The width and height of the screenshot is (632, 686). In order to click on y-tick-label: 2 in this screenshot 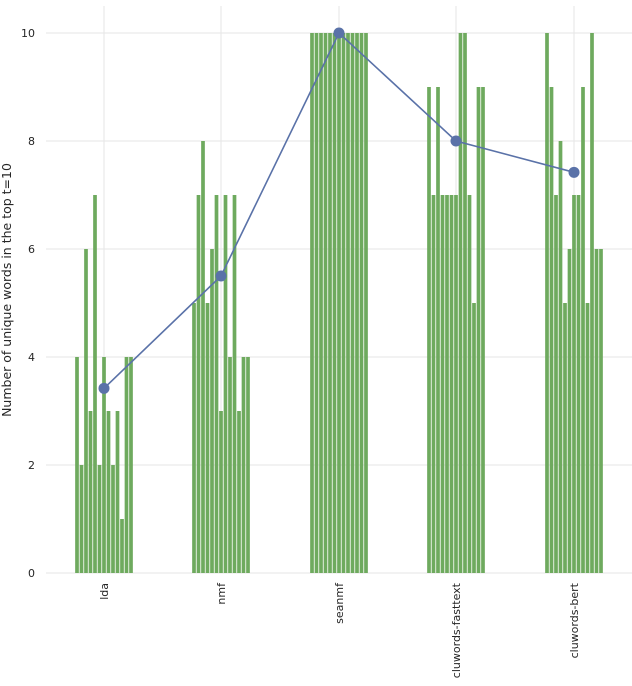, I will do `click(31, 465)`.